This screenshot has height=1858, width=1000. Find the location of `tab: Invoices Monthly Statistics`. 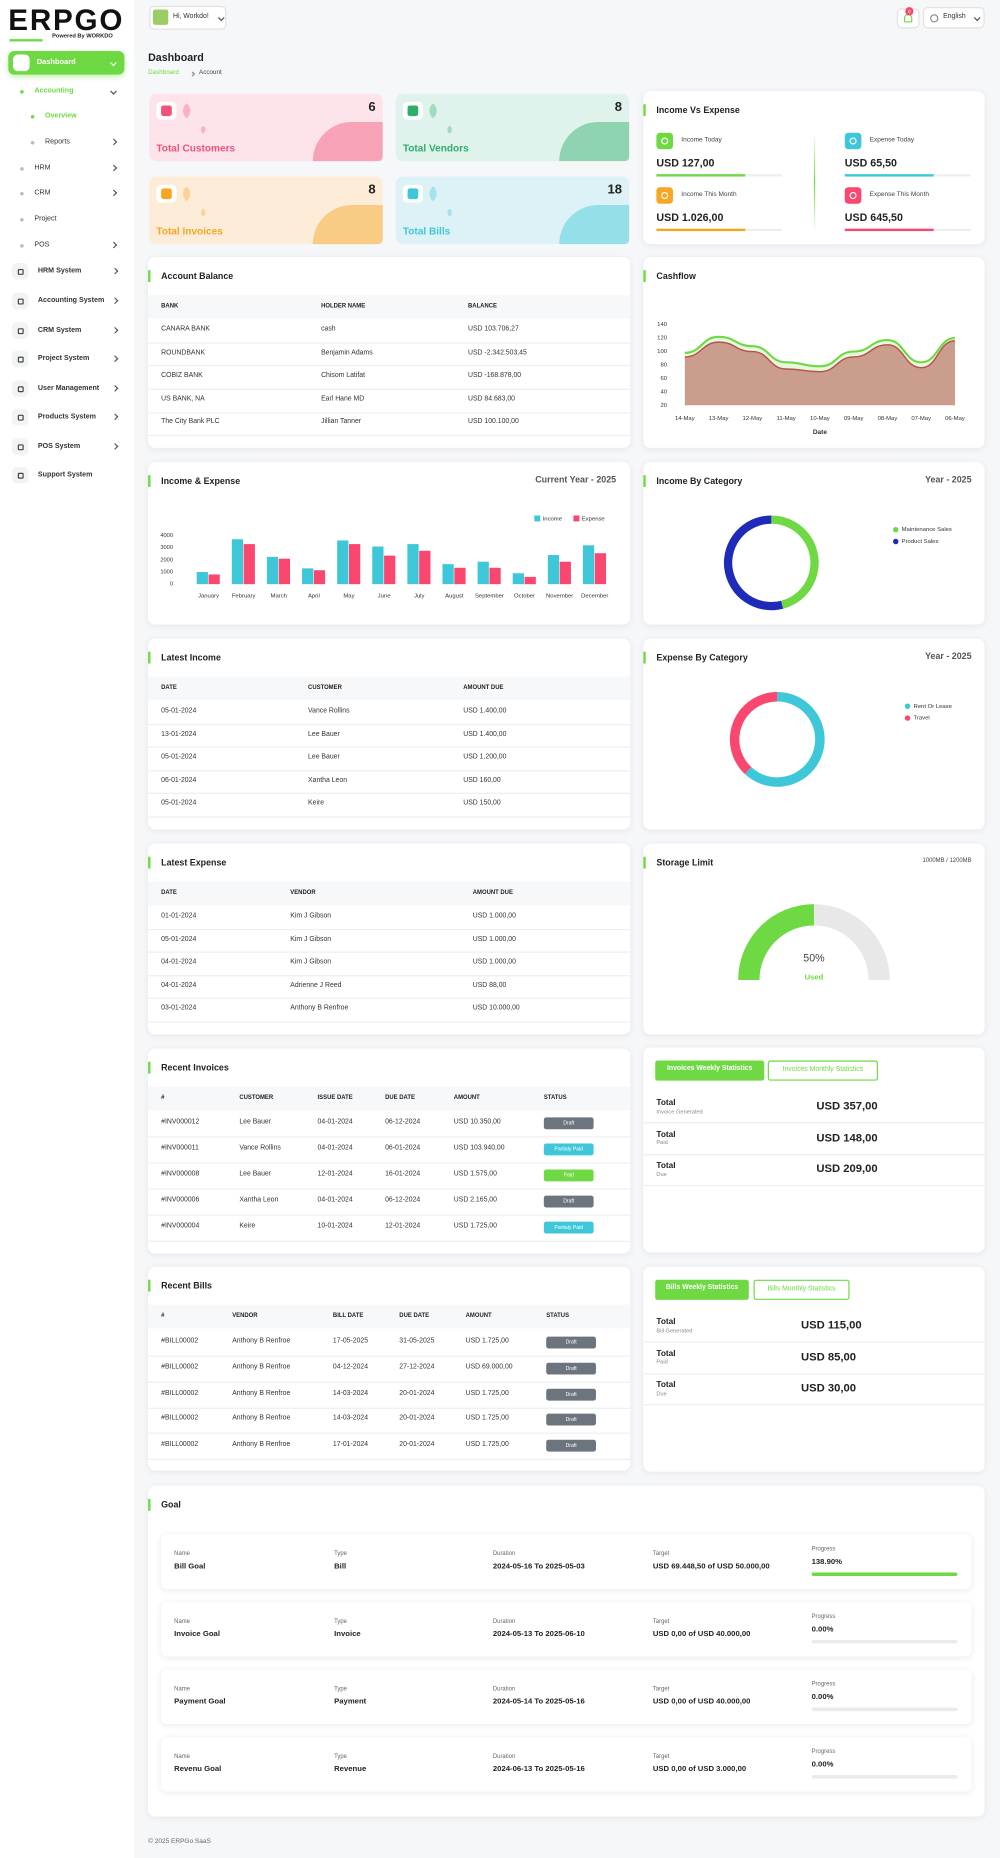

tab: Invoices Monthly Statistics is located at coordinates (822, 1070).